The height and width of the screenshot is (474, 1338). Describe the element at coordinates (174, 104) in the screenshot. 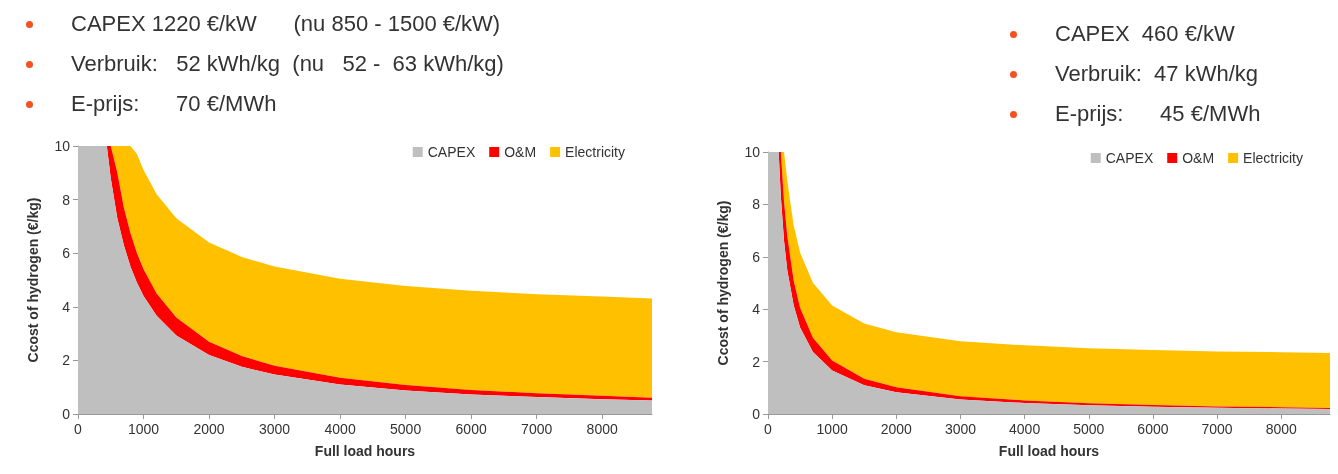

I see `text: E-prijs: 70 €/MWh` at that location.